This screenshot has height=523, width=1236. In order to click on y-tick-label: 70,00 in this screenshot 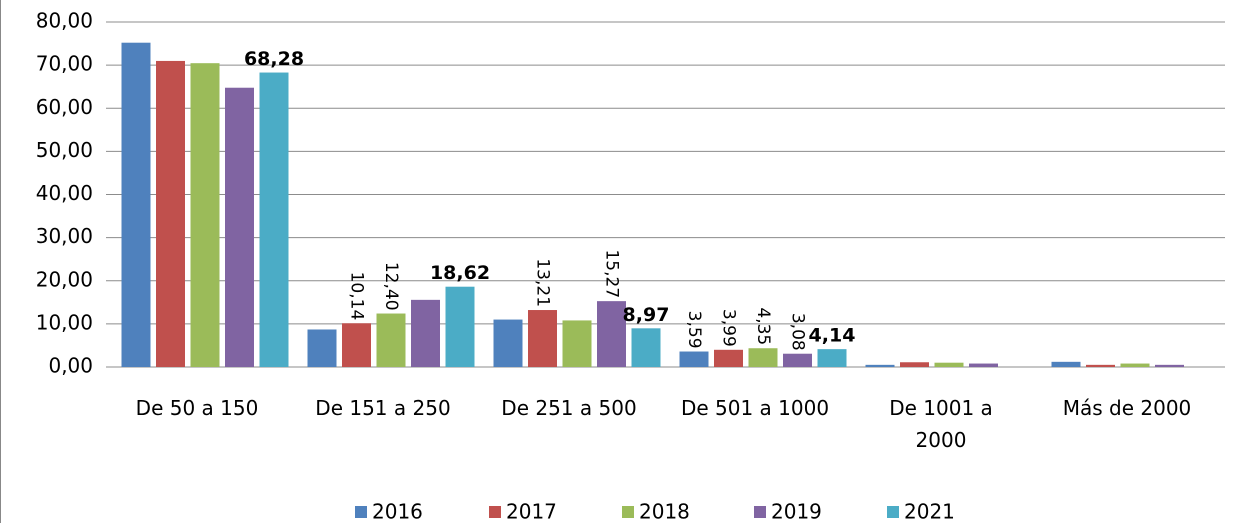, I will do `click(64, 64)`.